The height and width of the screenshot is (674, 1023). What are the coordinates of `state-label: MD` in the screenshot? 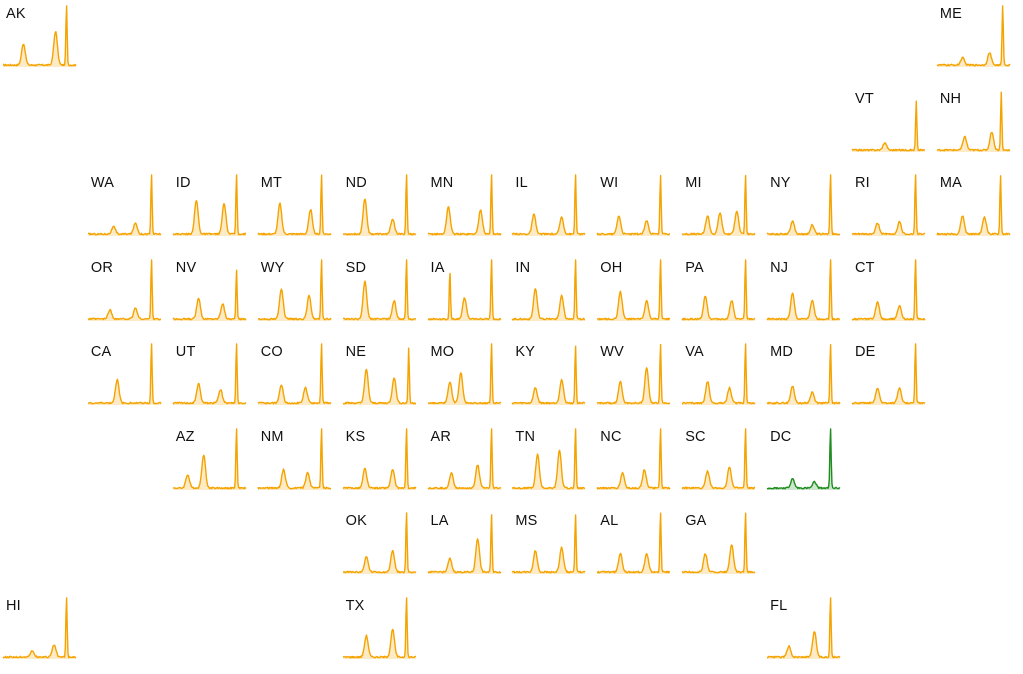 It's located at (782, 352).